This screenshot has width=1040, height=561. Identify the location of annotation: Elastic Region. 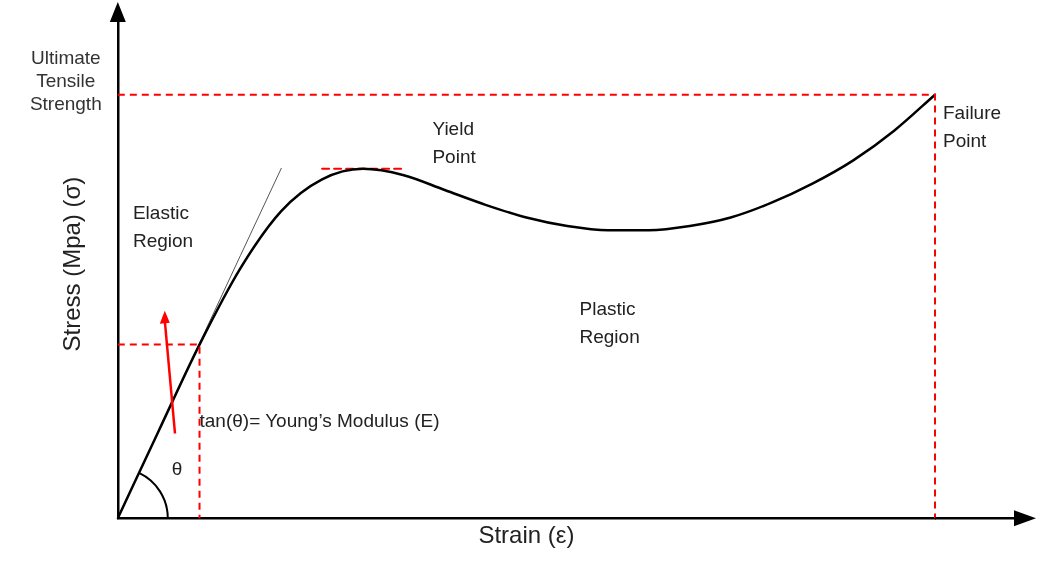
(163, 226).